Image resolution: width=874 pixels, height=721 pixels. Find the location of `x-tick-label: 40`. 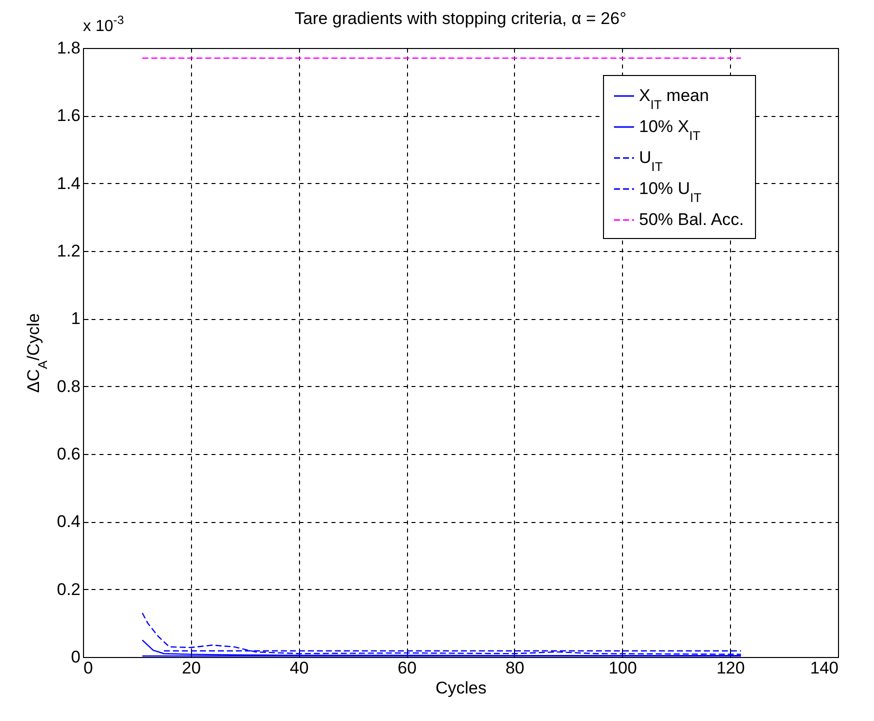

x-tick-label: 40 is located at coordinates (299, 668).